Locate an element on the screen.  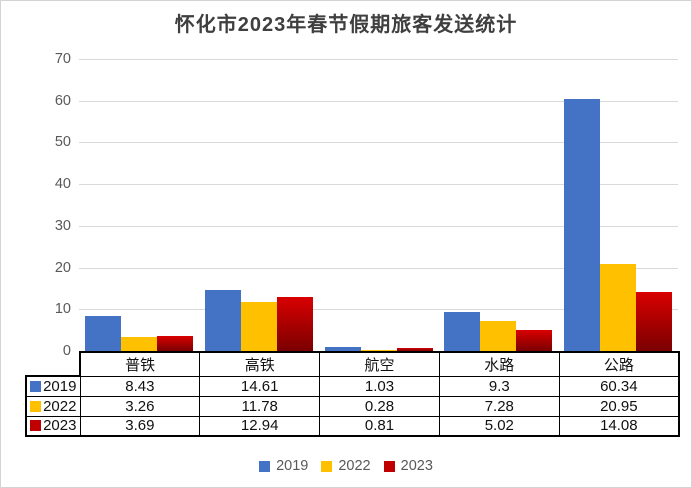
table-cell-2023-公路: 14.08 is located at coordinates (619, 426).